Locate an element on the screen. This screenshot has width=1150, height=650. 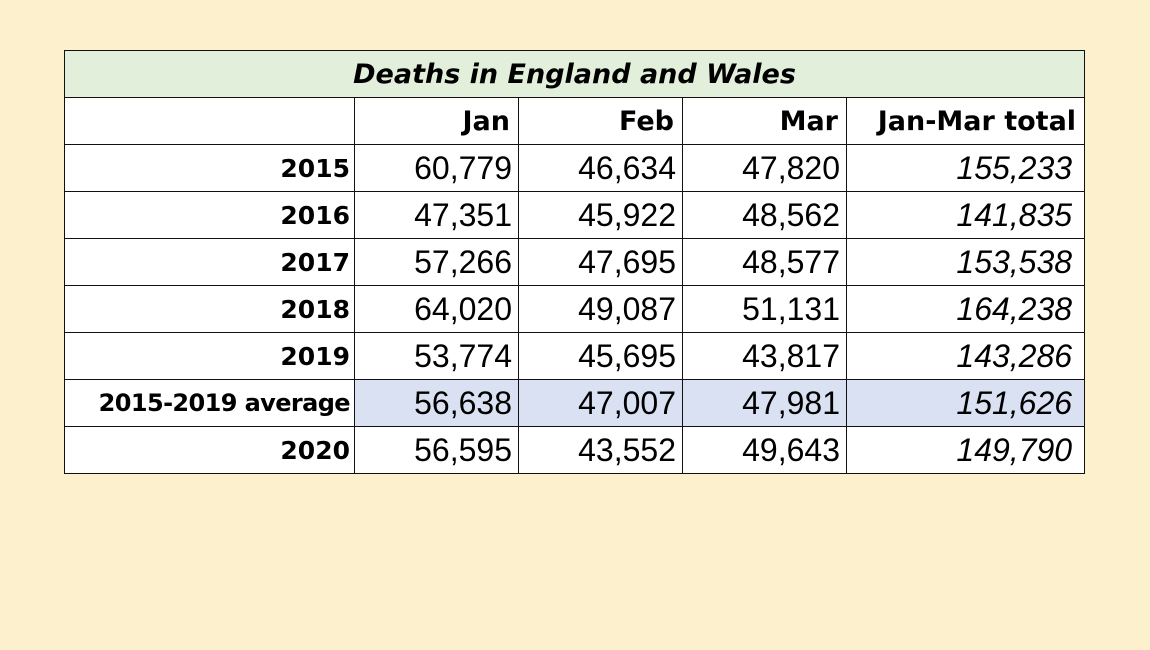
table-row: 2016 47,351 45,922 48,562 141,835 is located at coordinates (575, 215).